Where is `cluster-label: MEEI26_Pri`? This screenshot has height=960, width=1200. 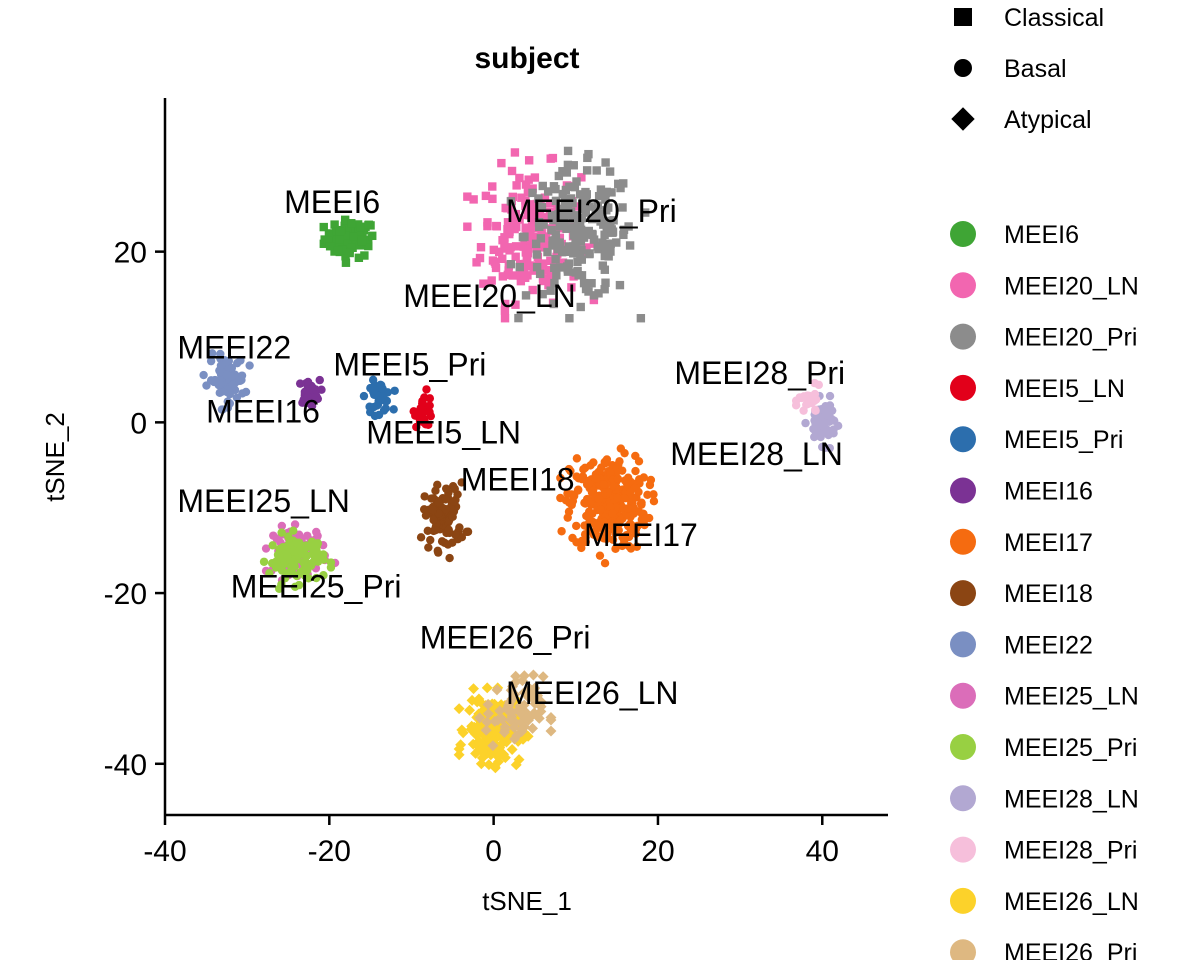 cluster-label: MEEI26_Pri is located at coordinates (505, 638).